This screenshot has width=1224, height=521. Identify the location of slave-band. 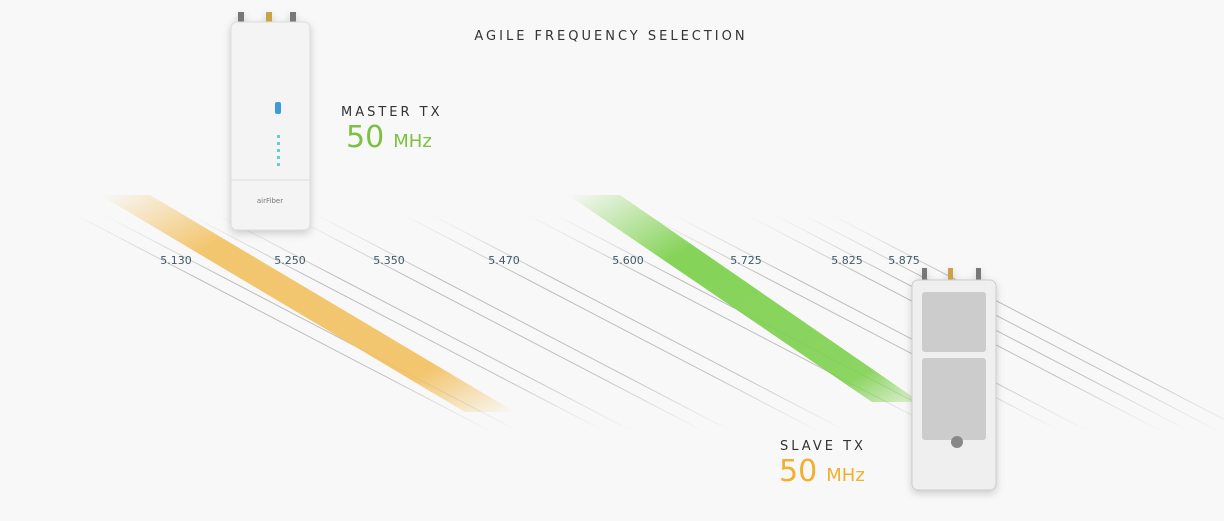
(307, 303).